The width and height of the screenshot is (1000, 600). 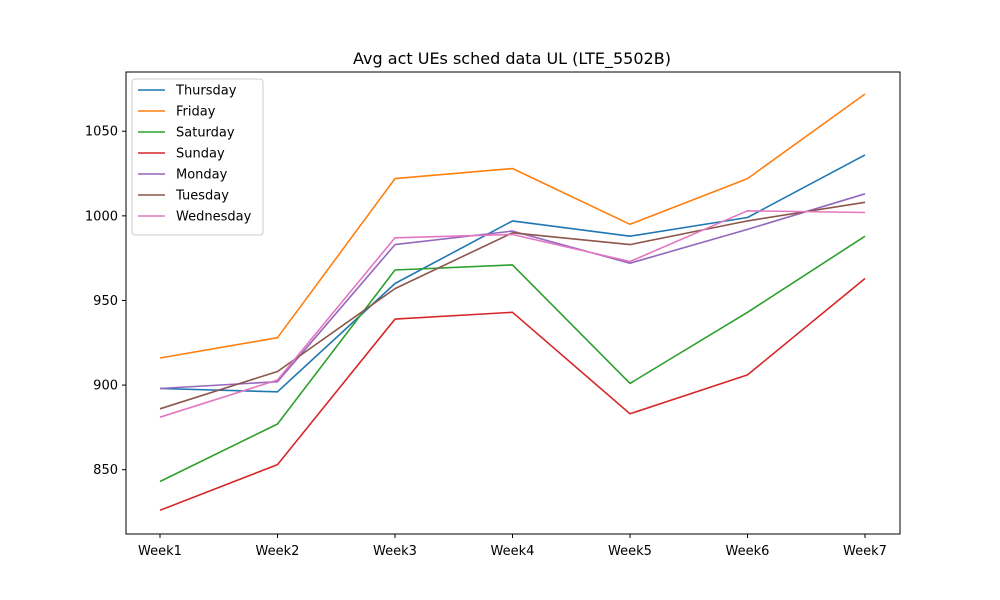 What do you see at coordinates (748, 551) in the screenshot?
I see `x-tick-label: Week6` at bounding box center [748, 551].